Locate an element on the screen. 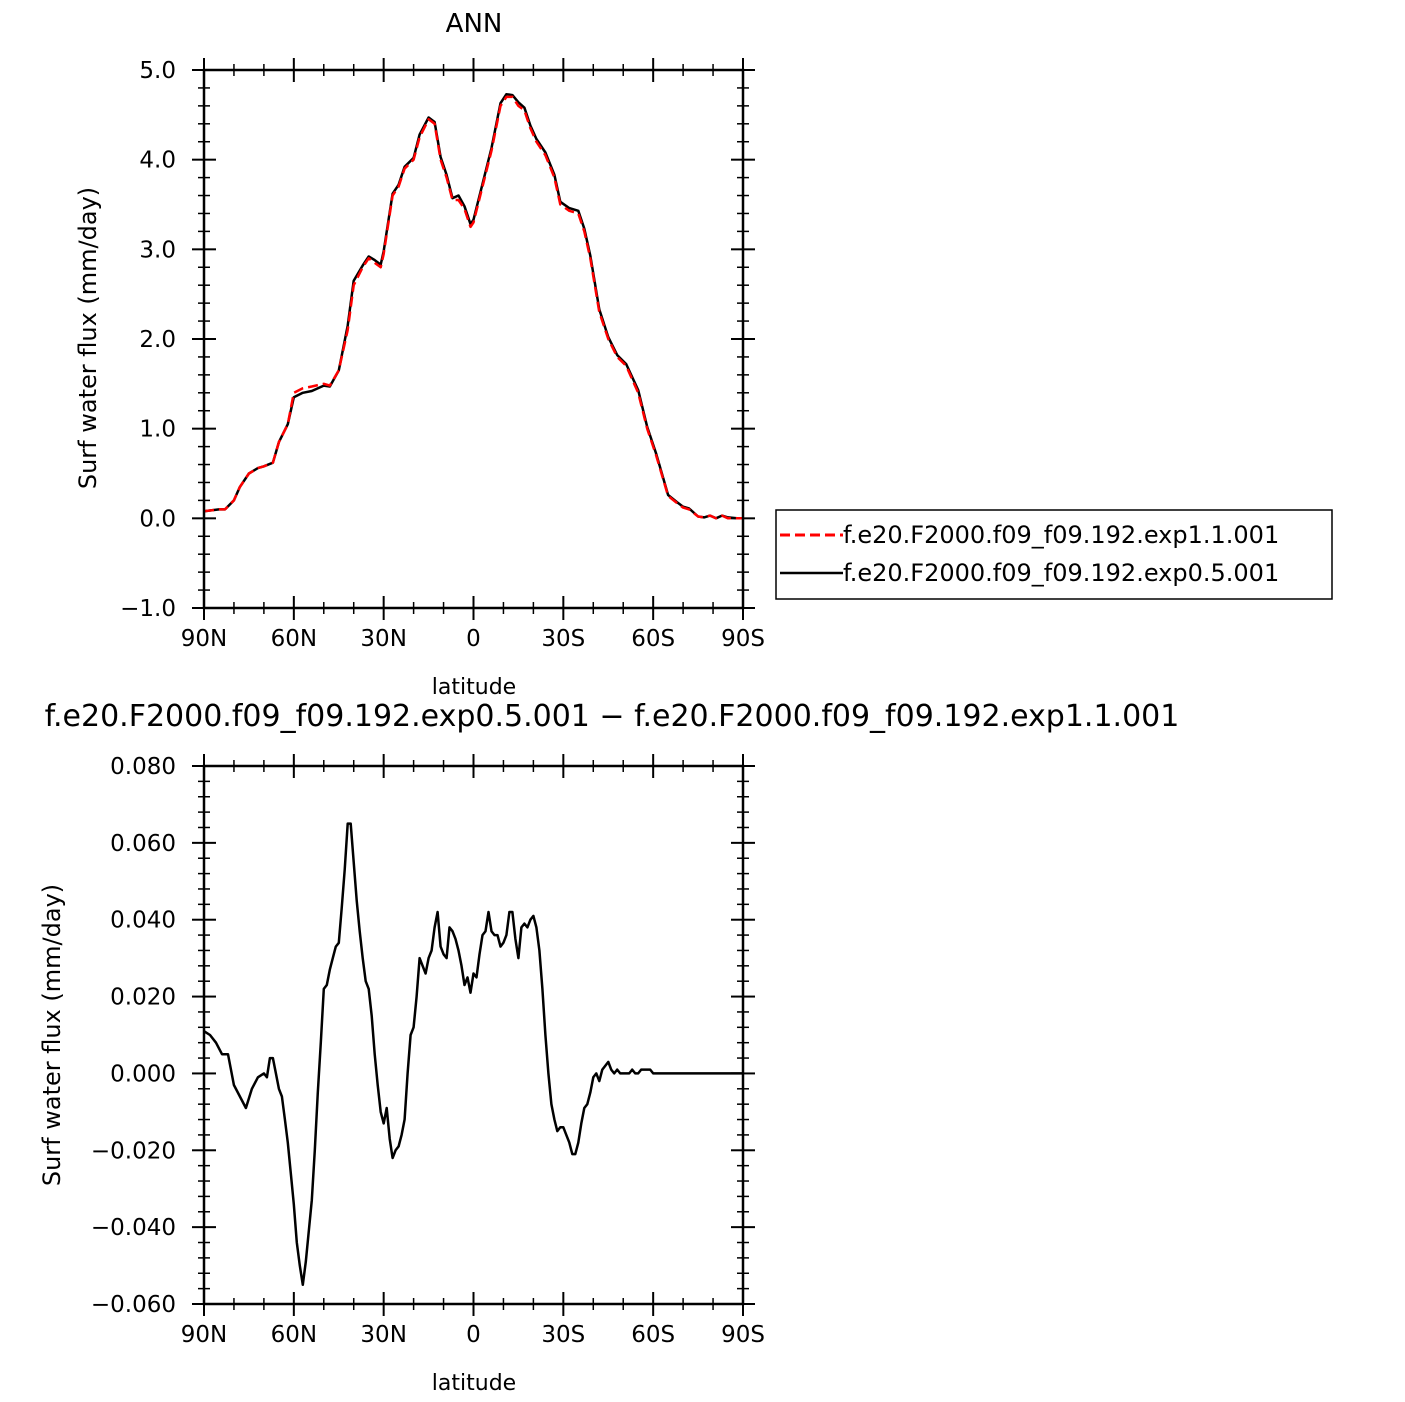 This screenshot has height=1402, width=1405. y-tick-label: 0.0 is located at coordinates (157, 519).